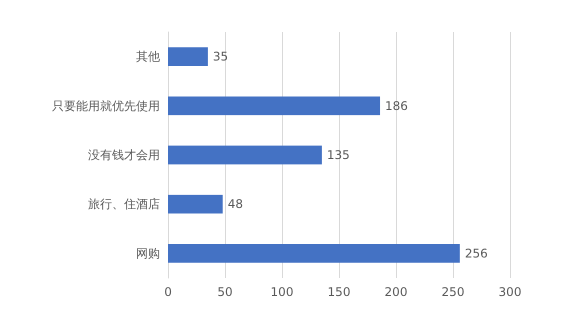 The image size is (566, 326). Describe the element at coordinates (396, 292) in the screenshot. I see `x-tick-label: 200` at that location.